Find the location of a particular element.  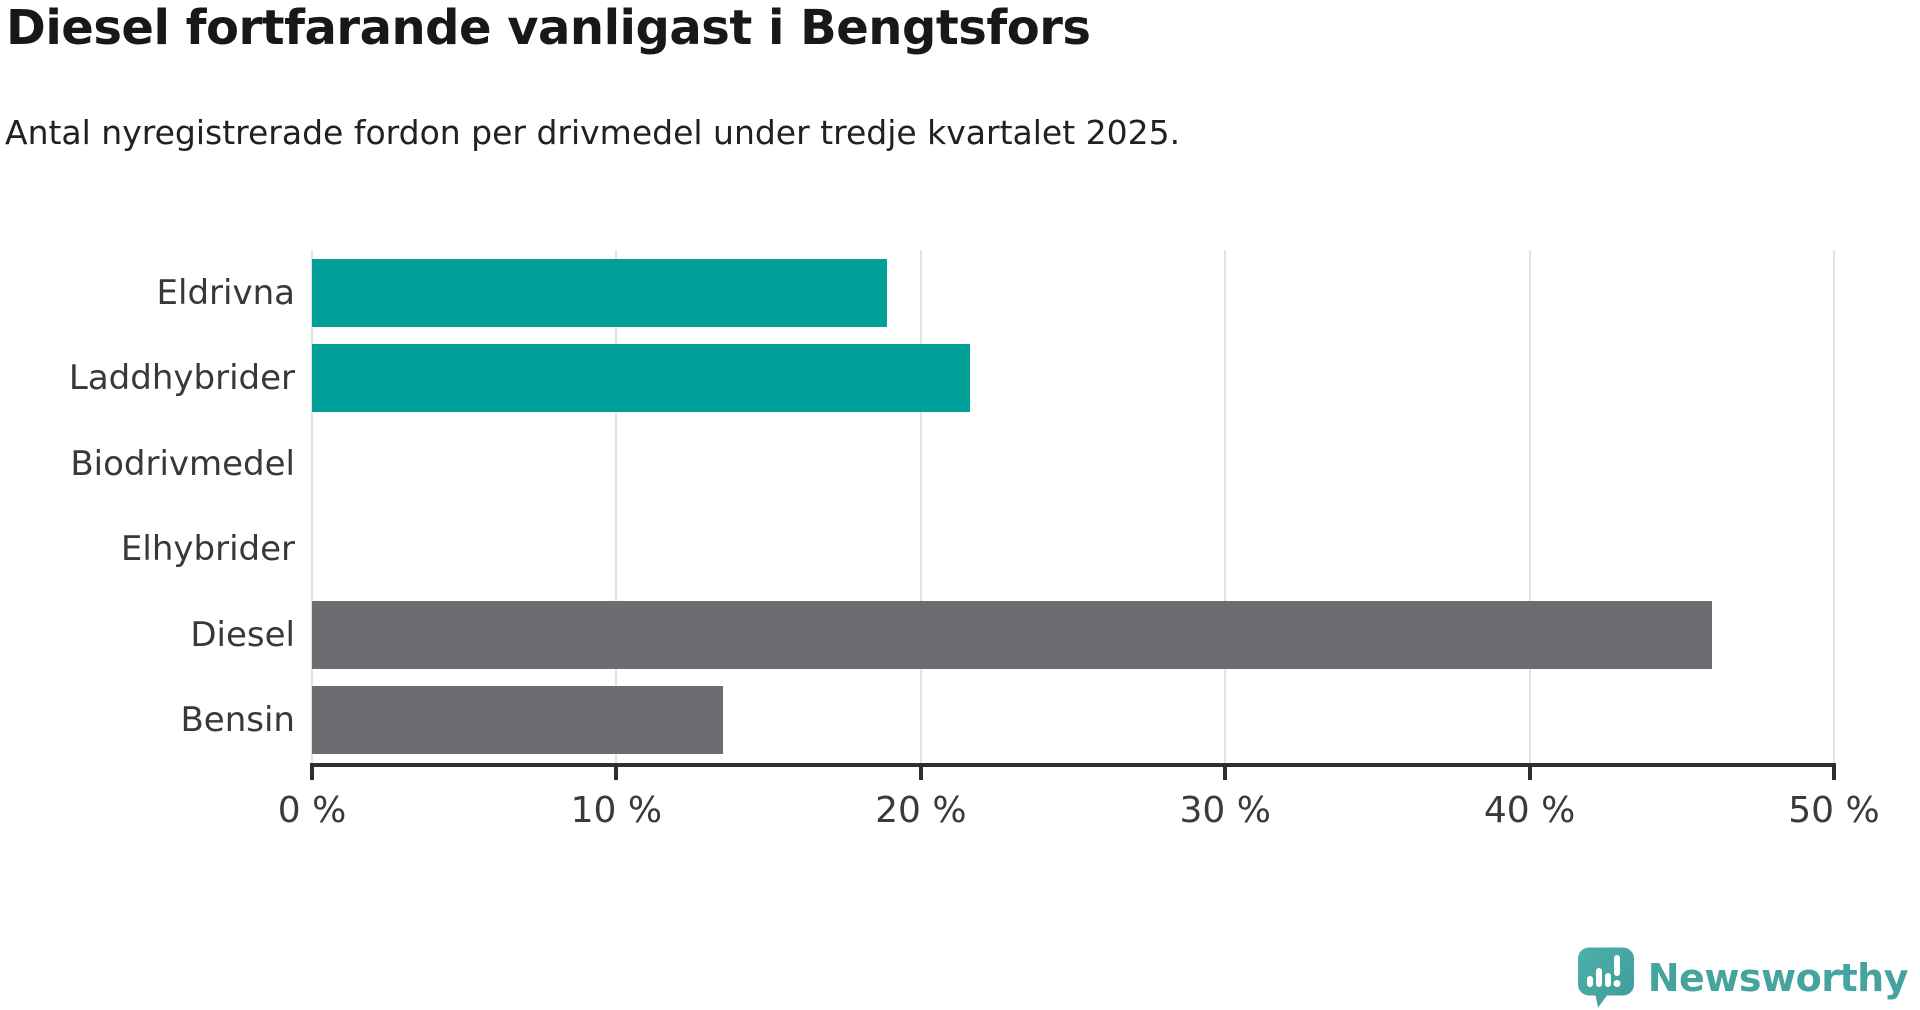

gridline-50-percent is located at coordinates (1834, 506).